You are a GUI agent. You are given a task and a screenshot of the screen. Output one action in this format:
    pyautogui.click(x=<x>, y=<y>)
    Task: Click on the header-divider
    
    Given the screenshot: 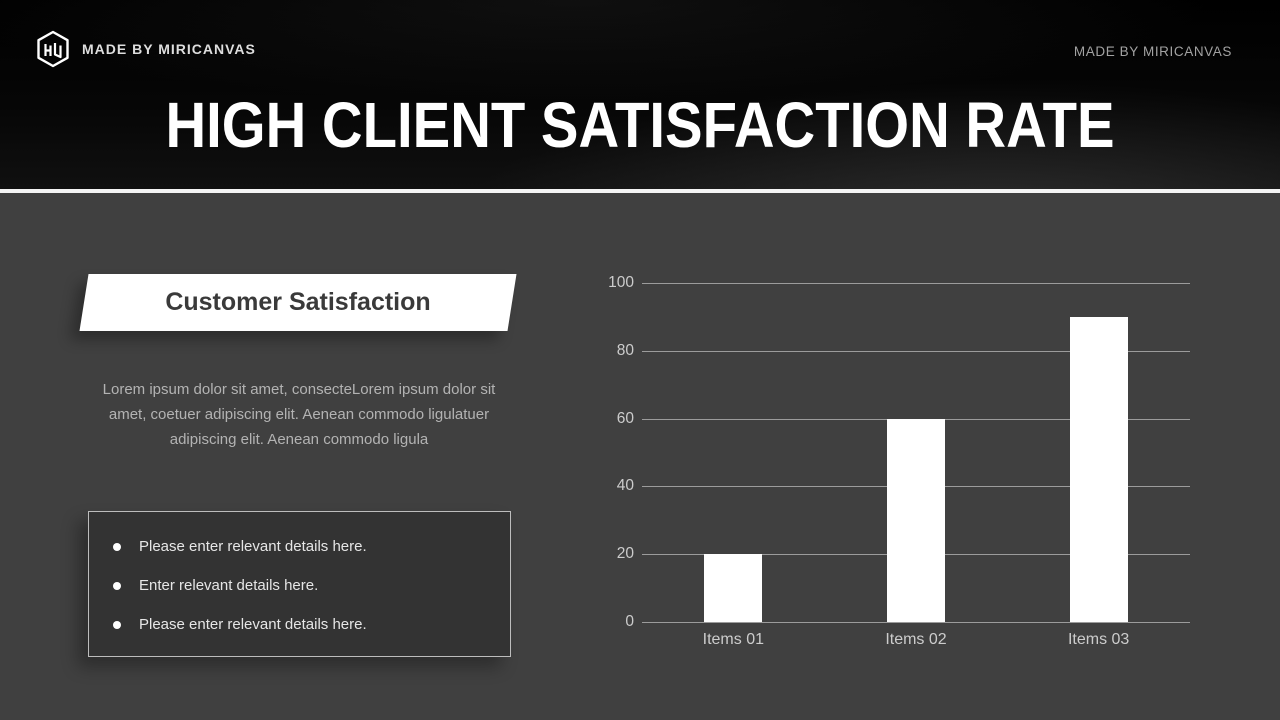 What is the action you would take?
    pyautogui.click(x=640, y=191)
    